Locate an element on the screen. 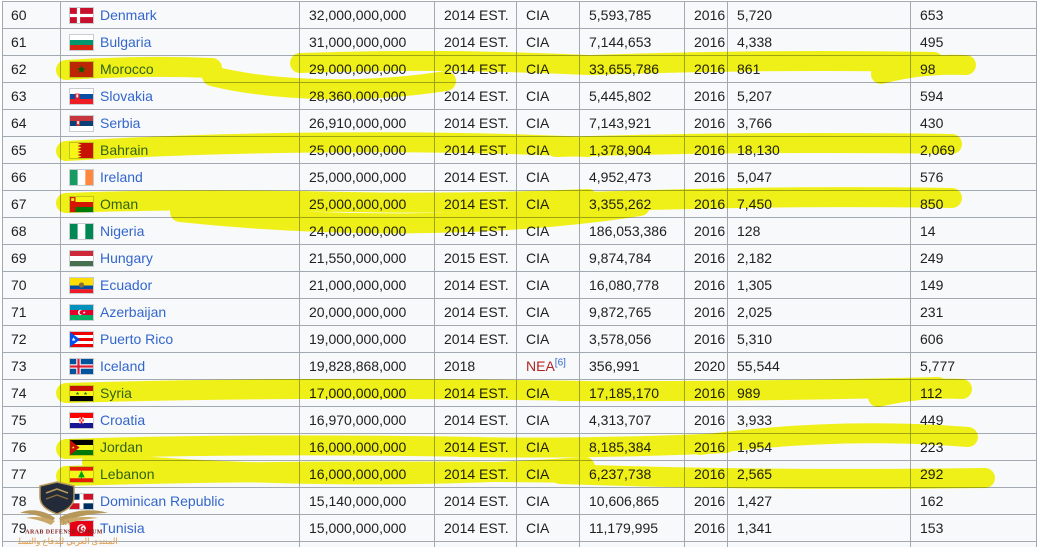 Image resolution: width=1060 pixels, height=547 pixels. cell-percapita: 5,047 is located at coordinates (819, 177).